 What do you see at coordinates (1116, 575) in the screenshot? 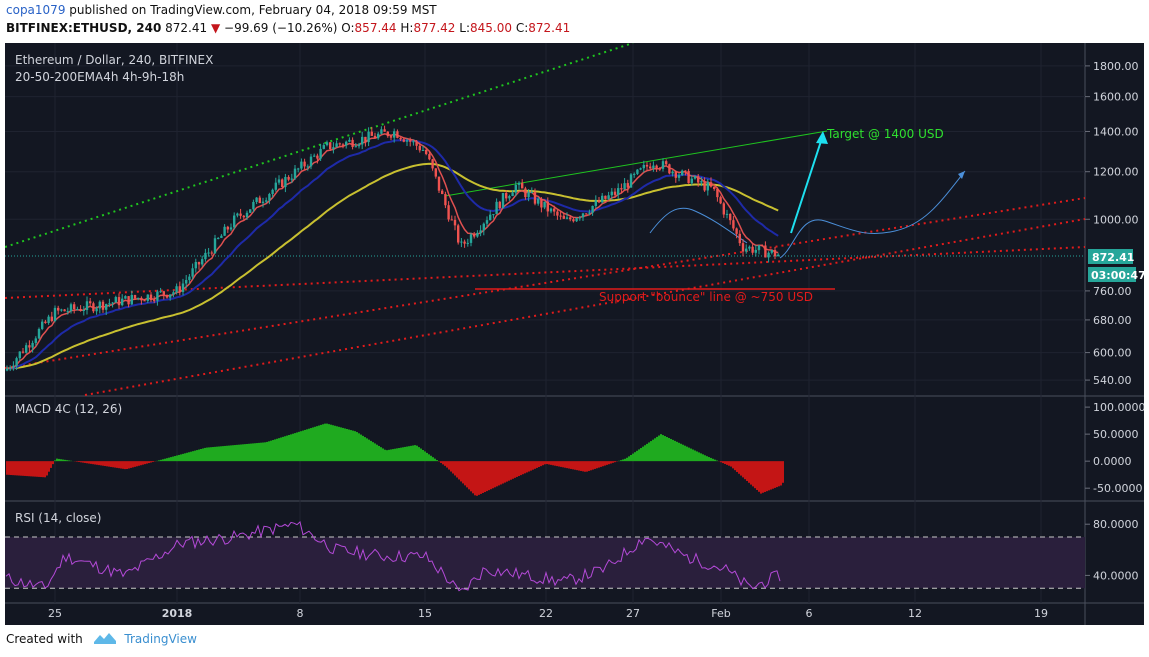
I see `rsi-tick-label: 40.0000` at bounding box center [1116, 575].